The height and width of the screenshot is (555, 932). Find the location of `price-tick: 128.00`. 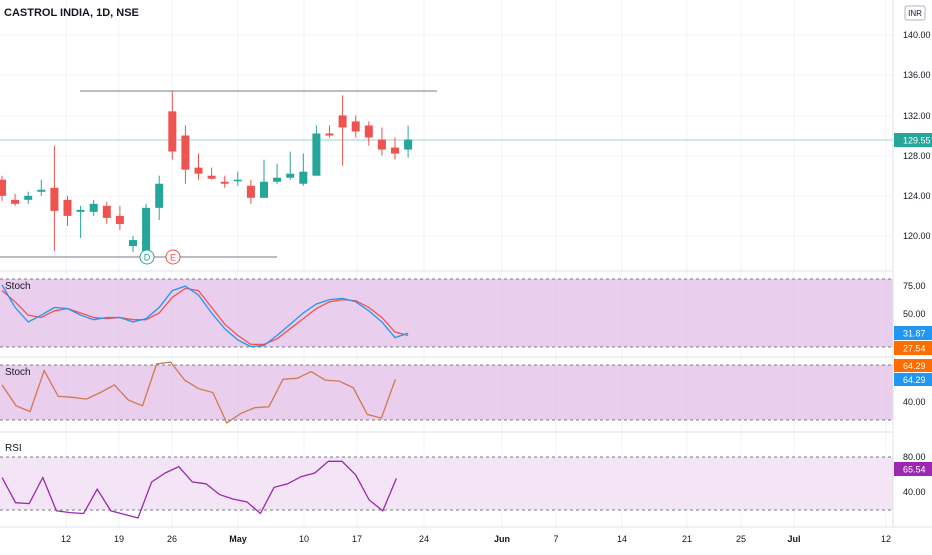

price-tick: 128.00 is located at coordinates (917, 156).